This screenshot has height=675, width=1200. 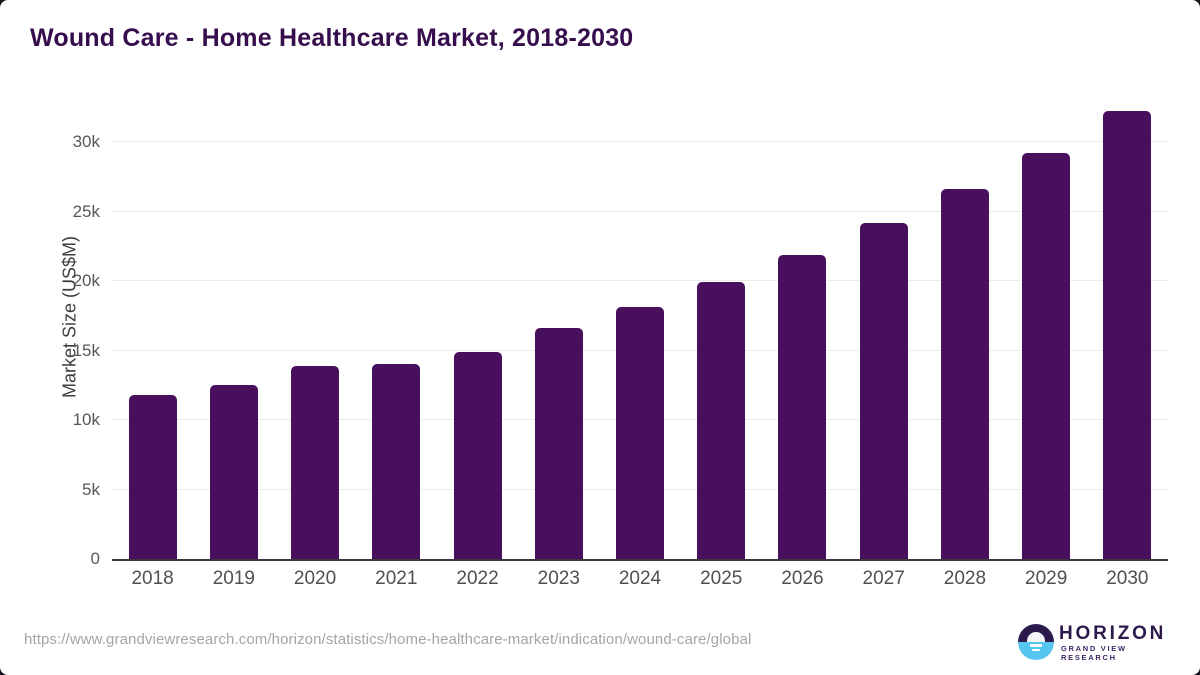 I want to click on bar-2018, so click(x=152, y=476).